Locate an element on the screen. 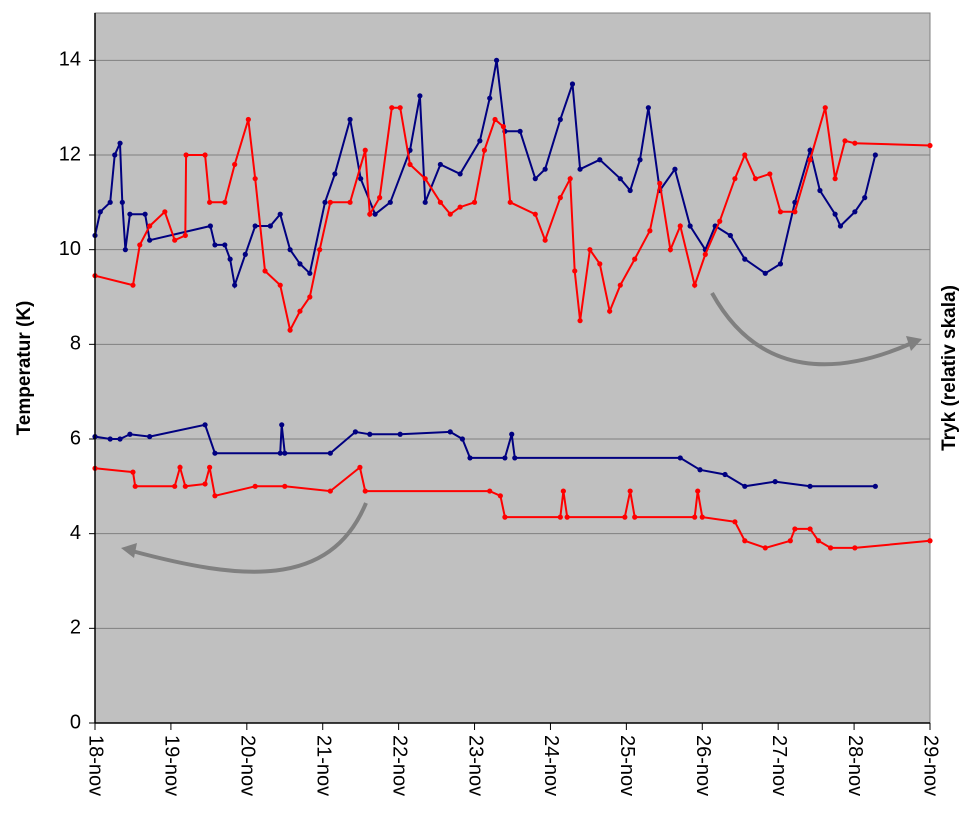 Image resolution: width=965 pixels, height=816 pixels. y-tick-label: 14 is located at coordinates (70, 60).